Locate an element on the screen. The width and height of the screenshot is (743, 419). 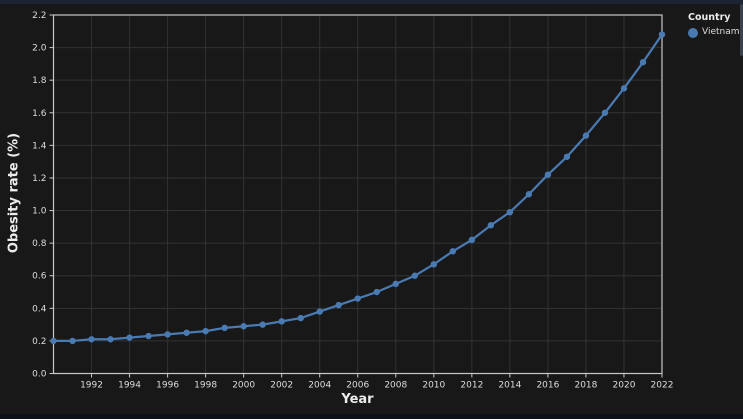
y-tick-label: 0.8 is located at coordinates (39, 244).